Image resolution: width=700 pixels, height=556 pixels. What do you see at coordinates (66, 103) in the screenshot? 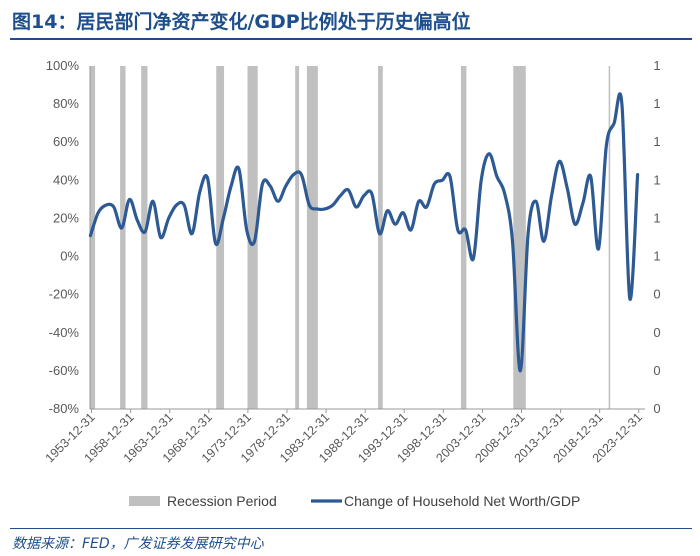
I see `y-tick-label: 80%` at bounding box center [66, 103].